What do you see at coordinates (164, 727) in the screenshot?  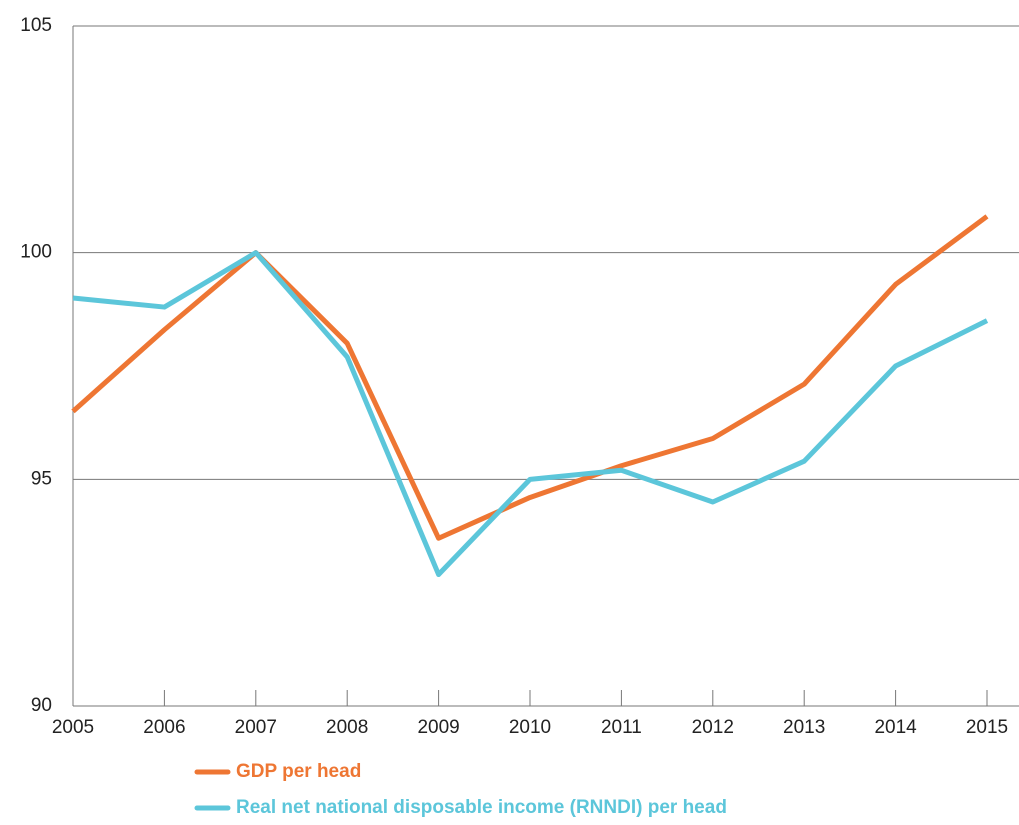 I see `x-tick-label: 2006` at bounding box center [164, 727].